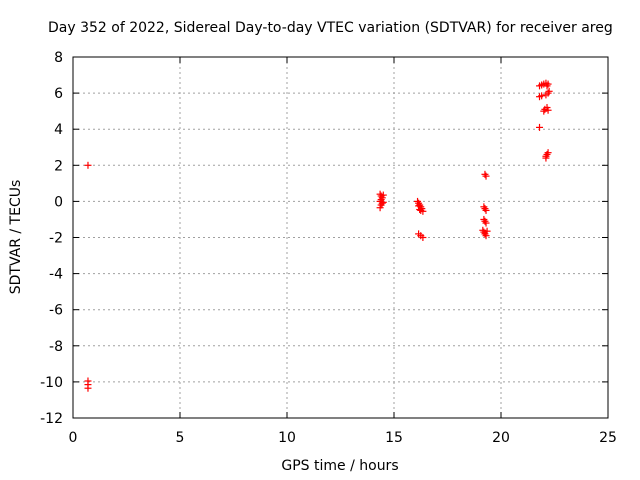  Describe the element at coordinates (73, 438) in the screenshot. I see `x-tick-label: 0` at that location.